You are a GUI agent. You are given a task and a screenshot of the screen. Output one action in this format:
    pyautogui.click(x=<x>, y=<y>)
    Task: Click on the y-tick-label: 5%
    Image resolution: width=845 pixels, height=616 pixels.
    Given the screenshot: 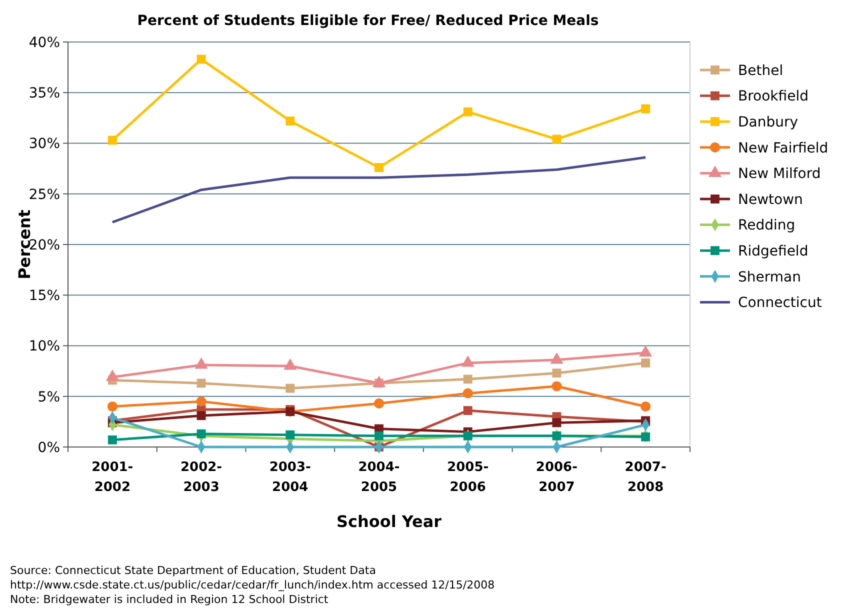 What is the action you would take?
    pyautogui.click(x=49, y=397)
    